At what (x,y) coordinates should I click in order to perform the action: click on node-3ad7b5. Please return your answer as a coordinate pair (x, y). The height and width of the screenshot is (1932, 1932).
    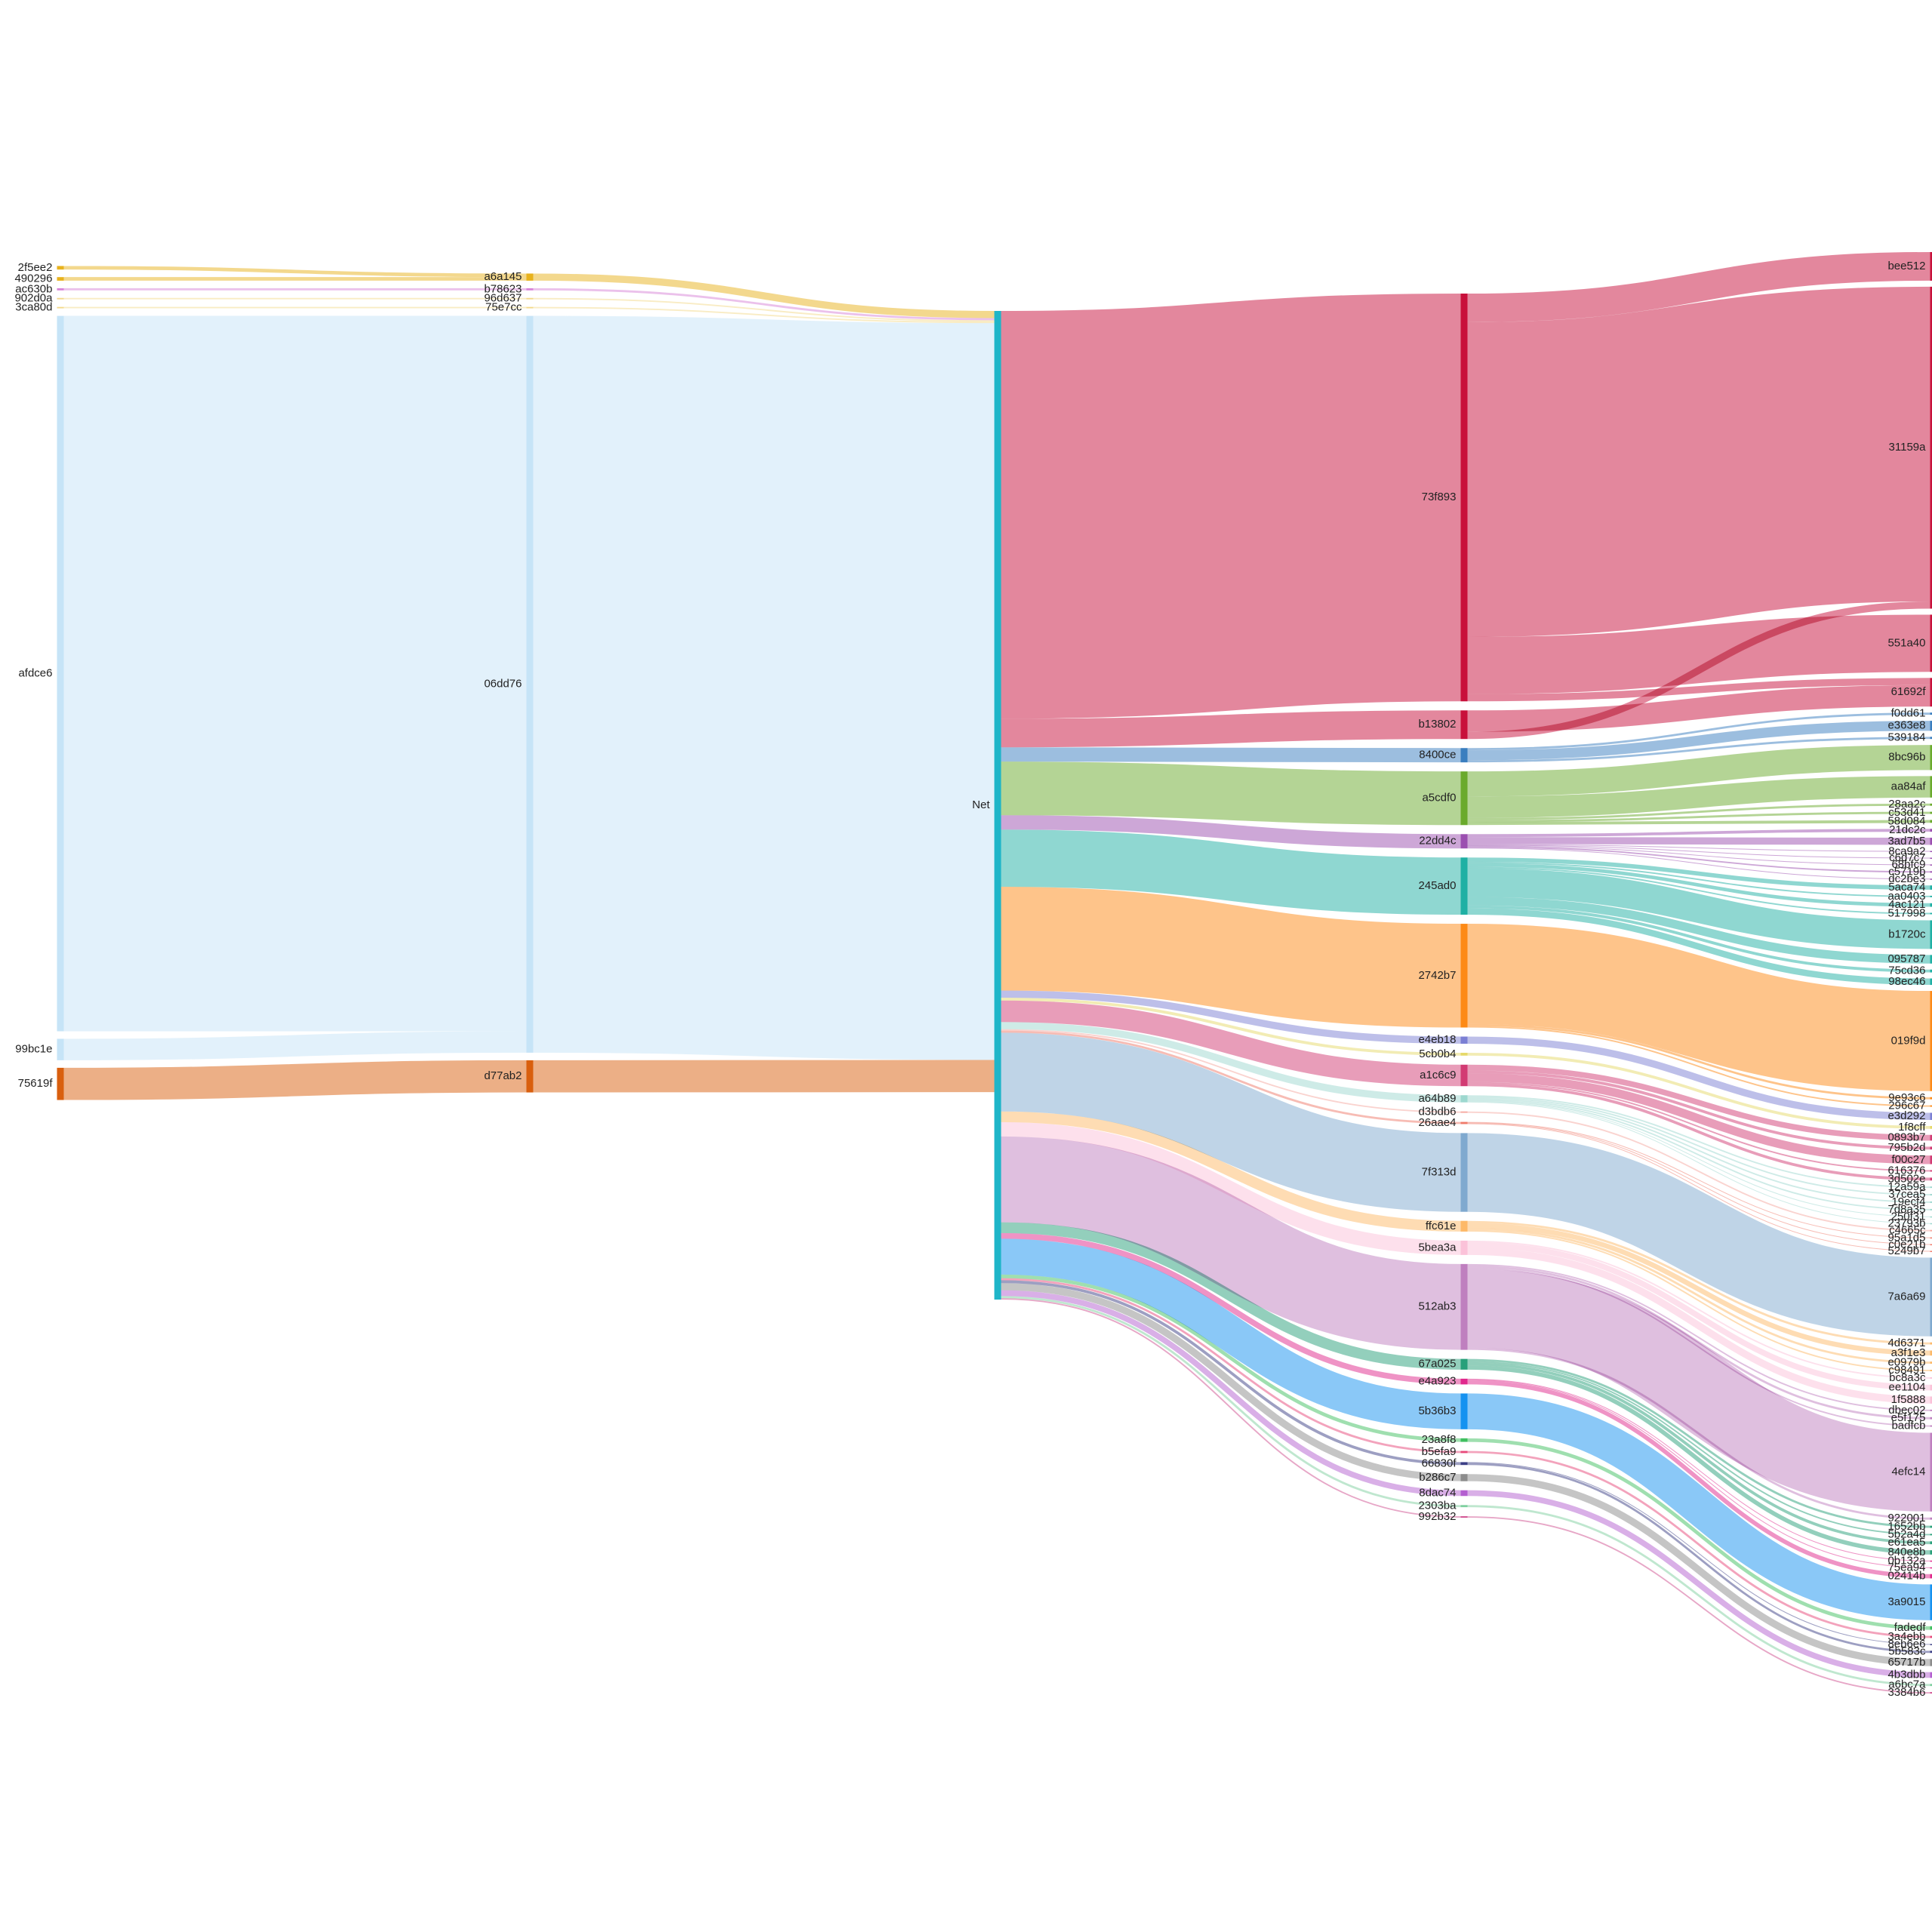
    Looking at the image, I should click on (1931, 841).